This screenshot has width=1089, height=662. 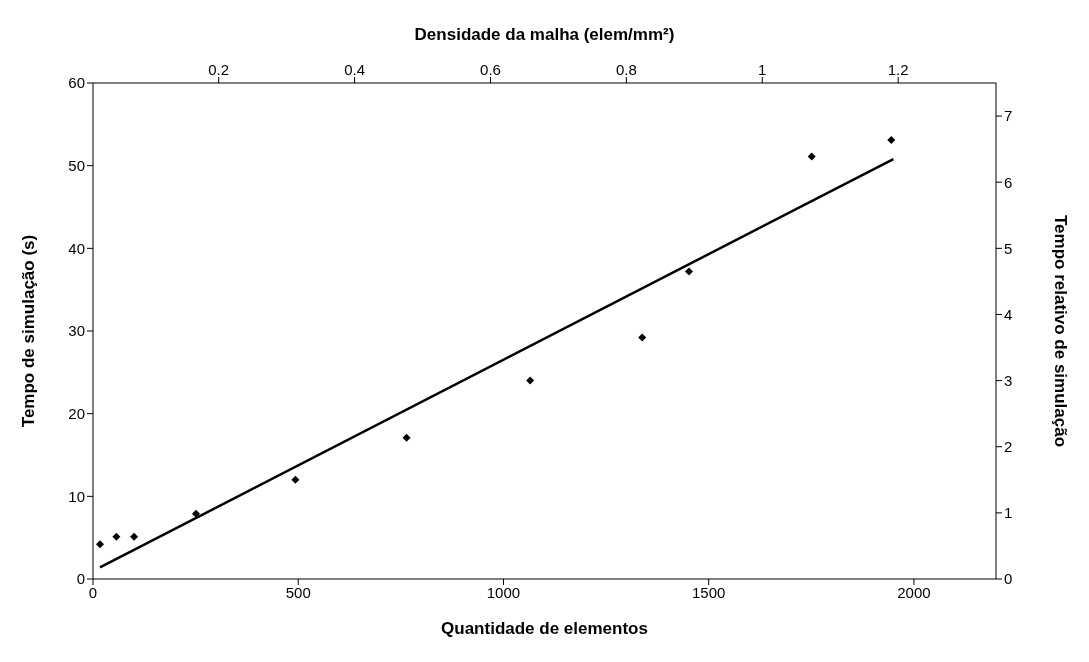 I want to click on y-tick-label: 0, so click(x=80, y=579).